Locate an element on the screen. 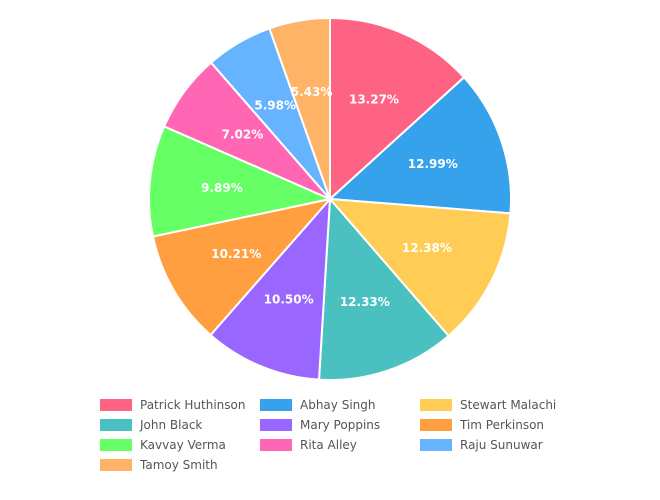 Image resolution: width=660 pixels, height=500 pixels. legend-item-rita-alley: Rita Alley is located at coordinates (308, 445).